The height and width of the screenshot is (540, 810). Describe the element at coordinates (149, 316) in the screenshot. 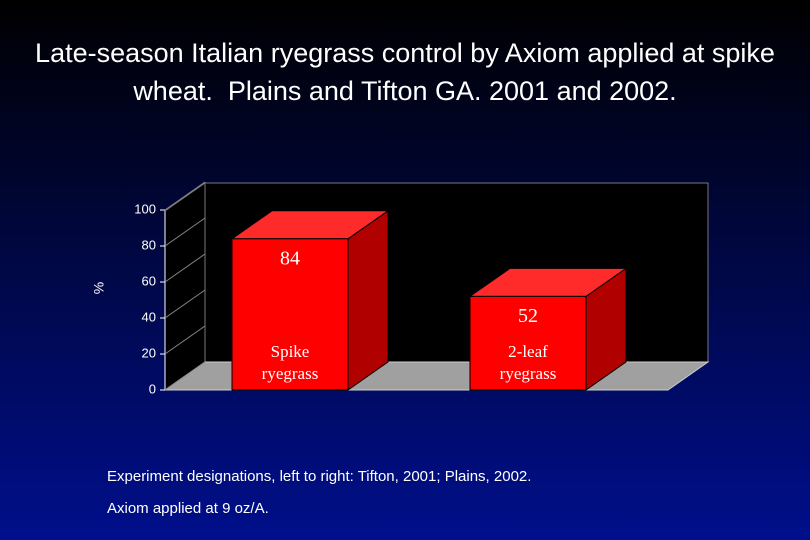

I see `y-tick-label: 40` at that location.